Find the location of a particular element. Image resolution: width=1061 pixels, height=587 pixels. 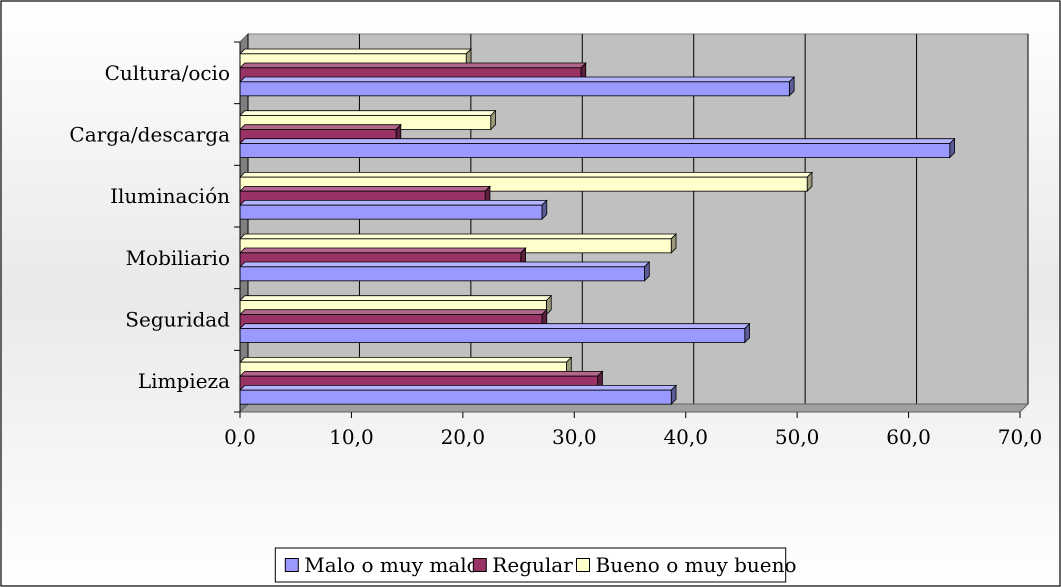

x-tick-label: 30,0 is located at coordinates (574, 437).